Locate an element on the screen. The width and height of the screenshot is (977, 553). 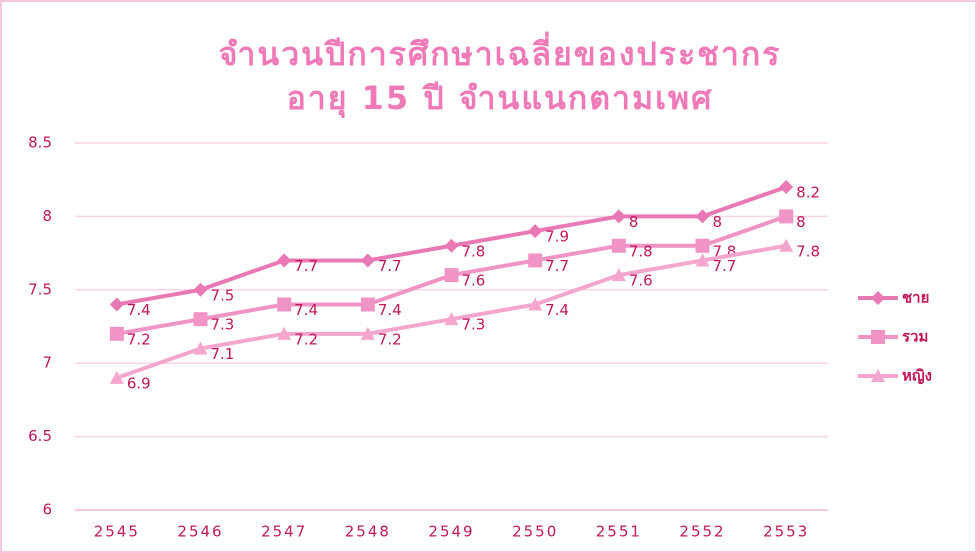
y-tick-label: 6.5 is located at coordinates (40, 436).